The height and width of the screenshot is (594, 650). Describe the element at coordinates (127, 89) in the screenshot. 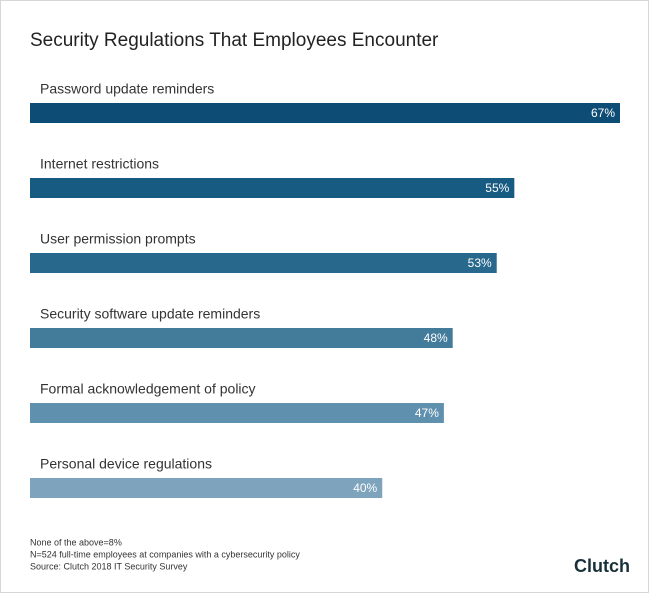

I see `category-label: Password update reminders` at that location.